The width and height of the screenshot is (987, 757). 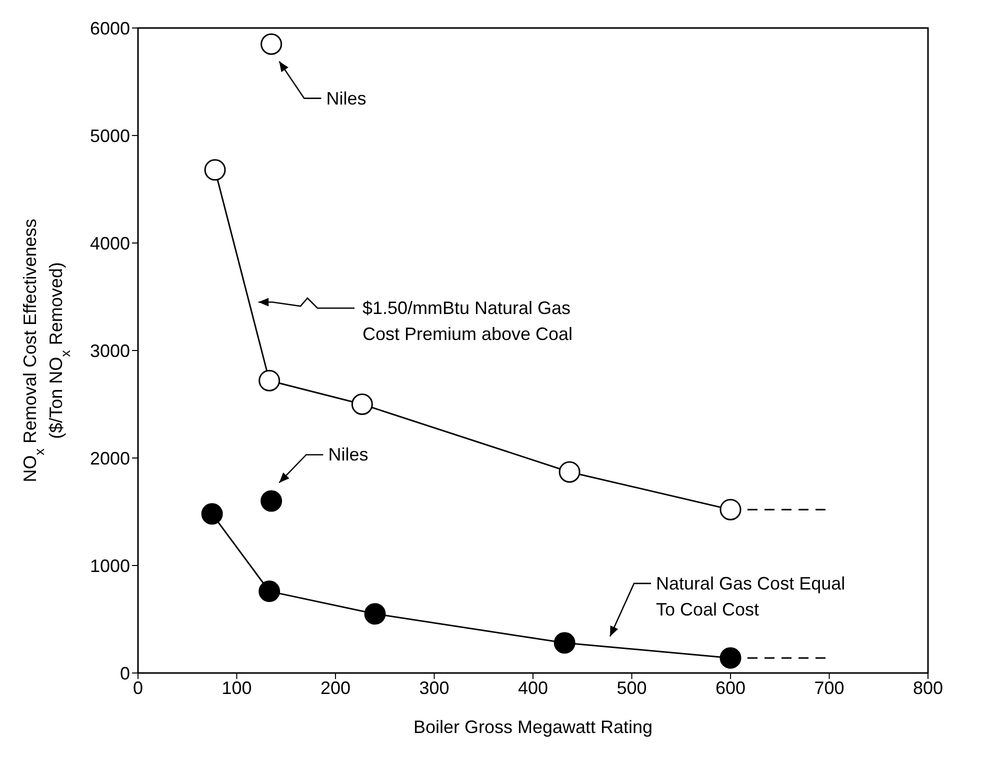 I want to click on y-tick-label: 6000, so click(x=110, y=28).